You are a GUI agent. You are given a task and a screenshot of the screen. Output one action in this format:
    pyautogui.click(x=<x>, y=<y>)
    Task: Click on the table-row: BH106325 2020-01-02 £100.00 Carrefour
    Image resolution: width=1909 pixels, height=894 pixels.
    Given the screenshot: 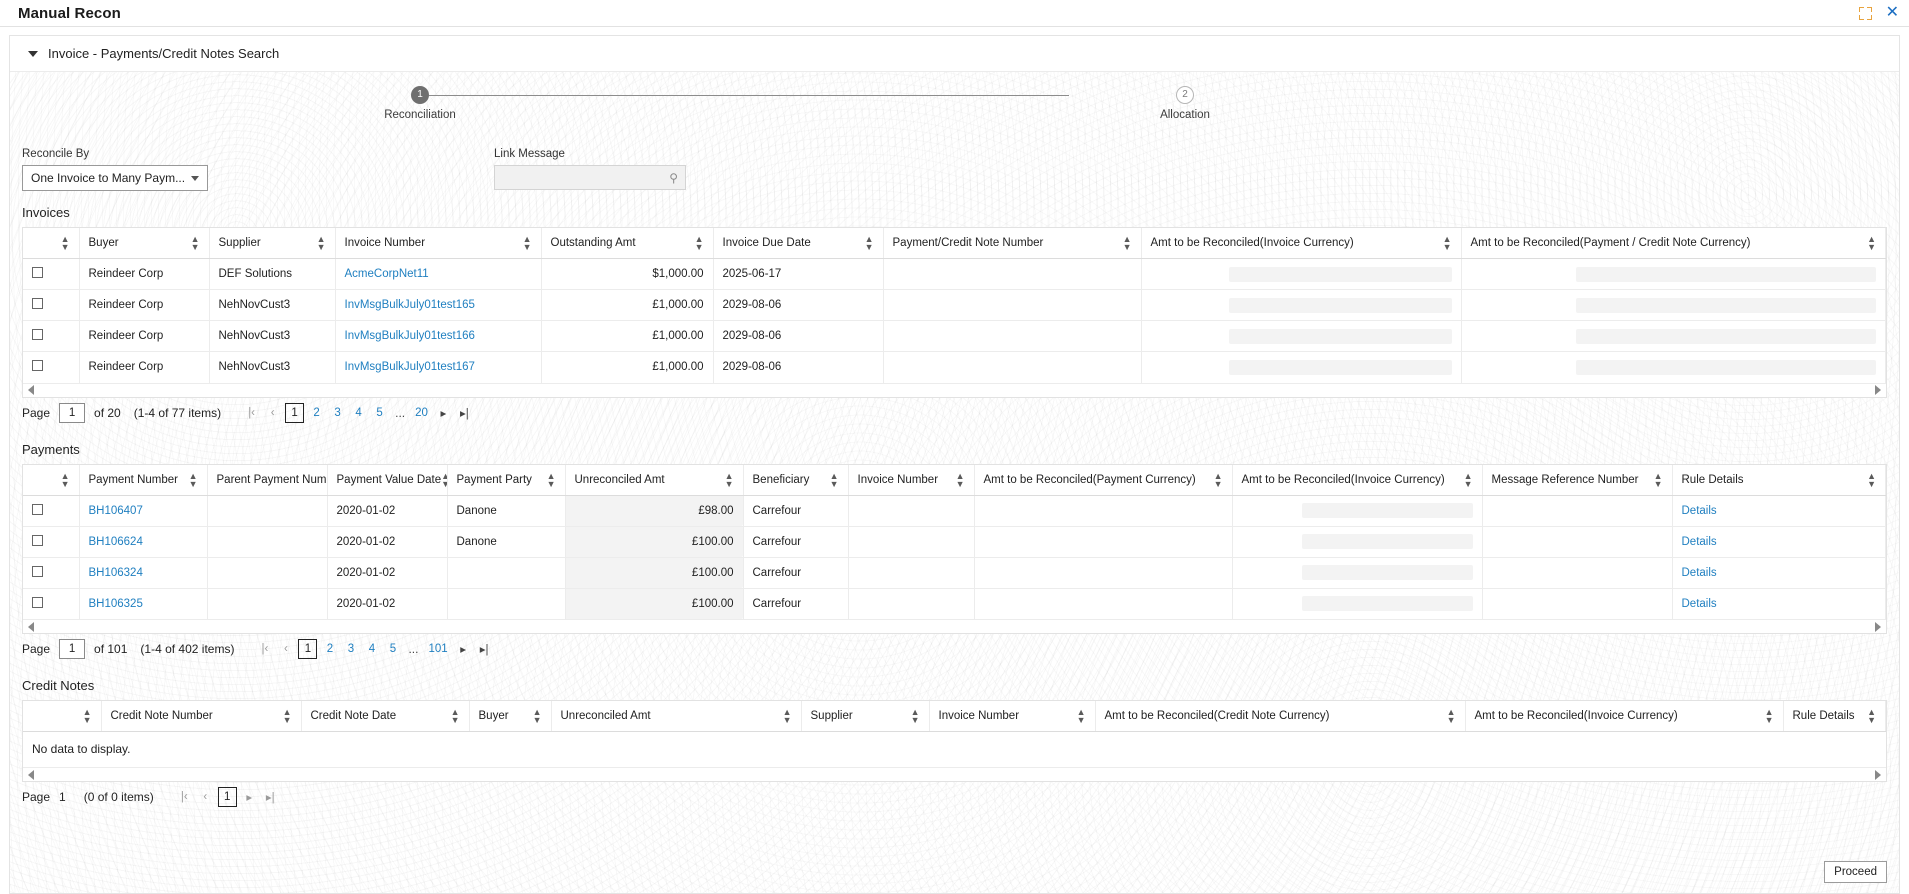 What is the action you would take?
    pyautogui.click(x=954, y=603)
    